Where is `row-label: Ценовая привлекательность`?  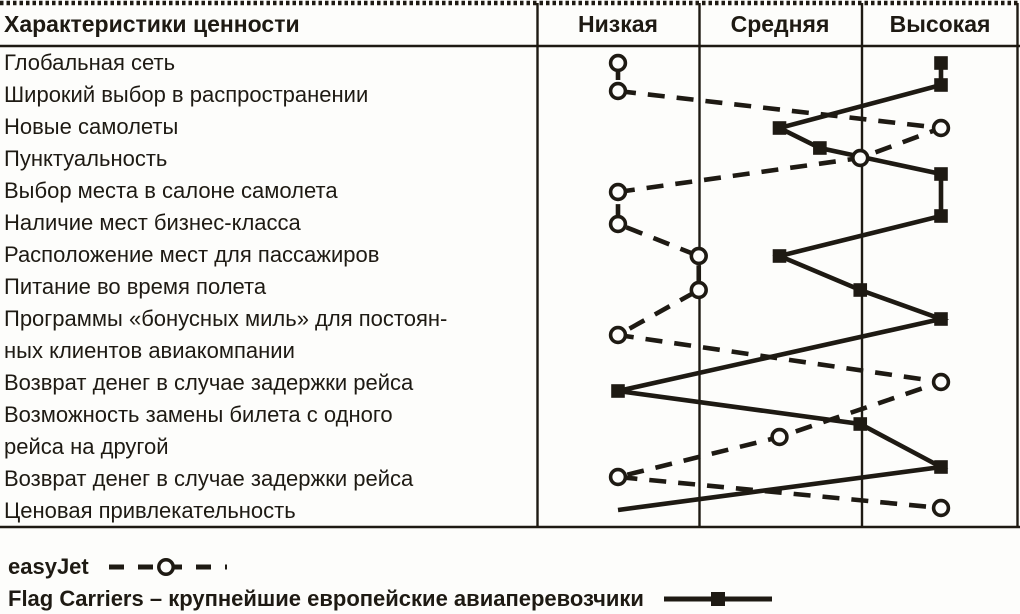
row-label: Ценовая привлекательность is located at coordinates (150, 510).